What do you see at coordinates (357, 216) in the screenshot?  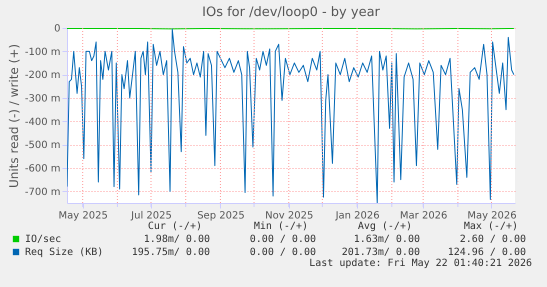 I see `x-tick-label: Jan 2026` at bounding box center [357, 216].